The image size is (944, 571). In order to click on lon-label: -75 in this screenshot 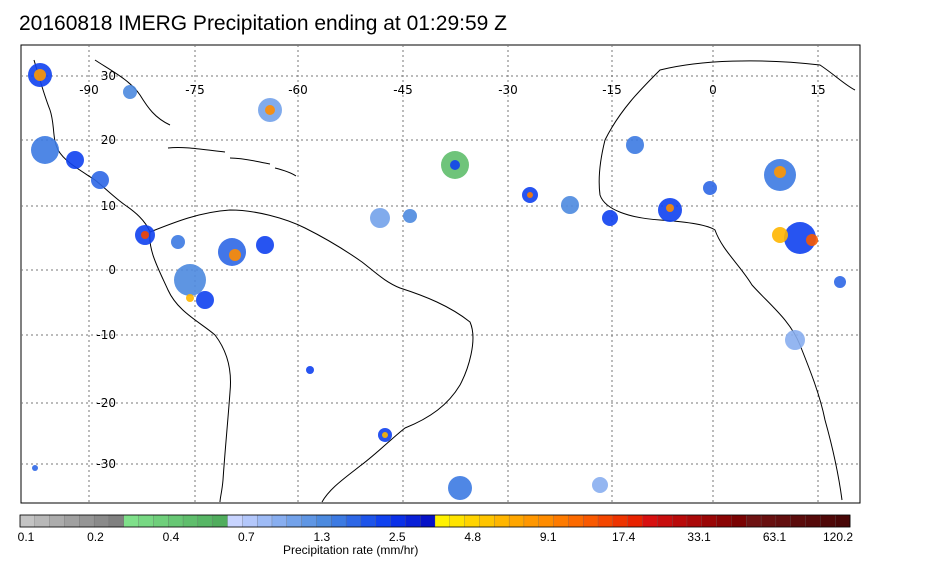, I will do `click(195, 90)`.